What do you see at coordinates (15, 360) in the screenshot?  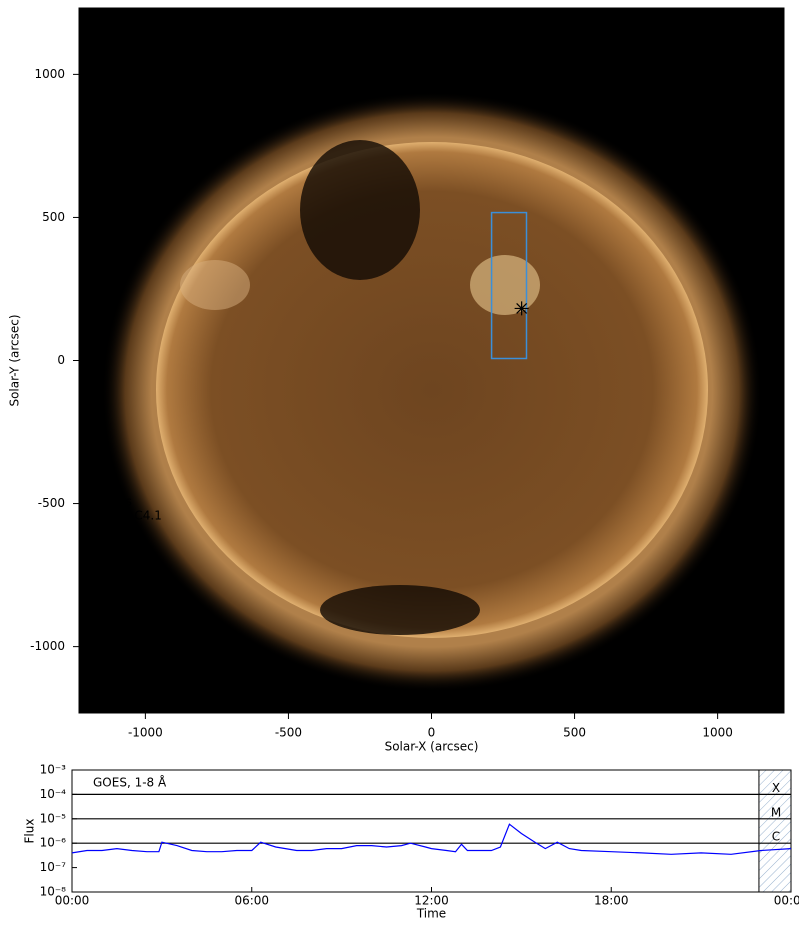 I see `y-axis-label: Solar-Y (arcsec)` at bounding box center [15, 360].